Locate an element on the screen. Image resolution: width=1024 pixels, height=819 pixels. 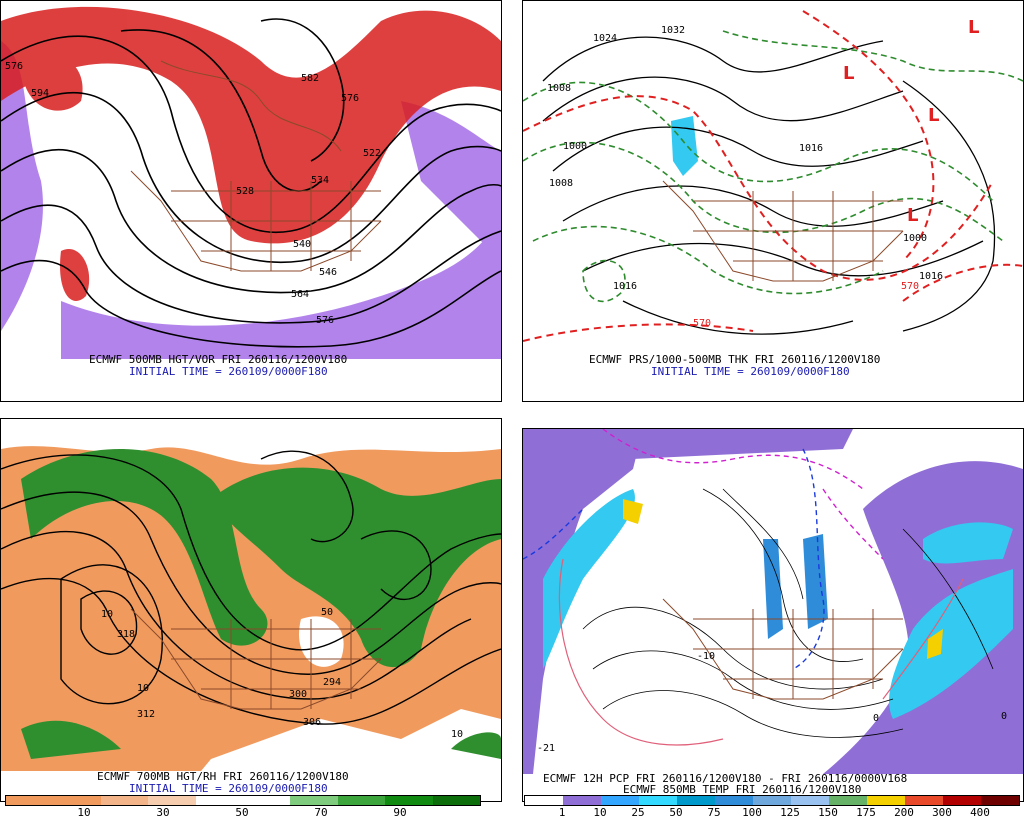
contour-label: 312 is located at coordinates (146, 714).